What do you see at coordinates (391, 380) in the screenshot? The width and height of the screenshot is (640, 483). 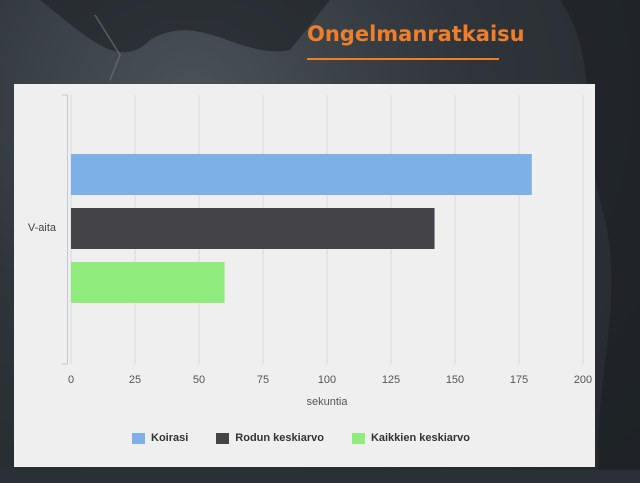 I see `x-tick-label-125: 125` at bounding box center [391, 380].